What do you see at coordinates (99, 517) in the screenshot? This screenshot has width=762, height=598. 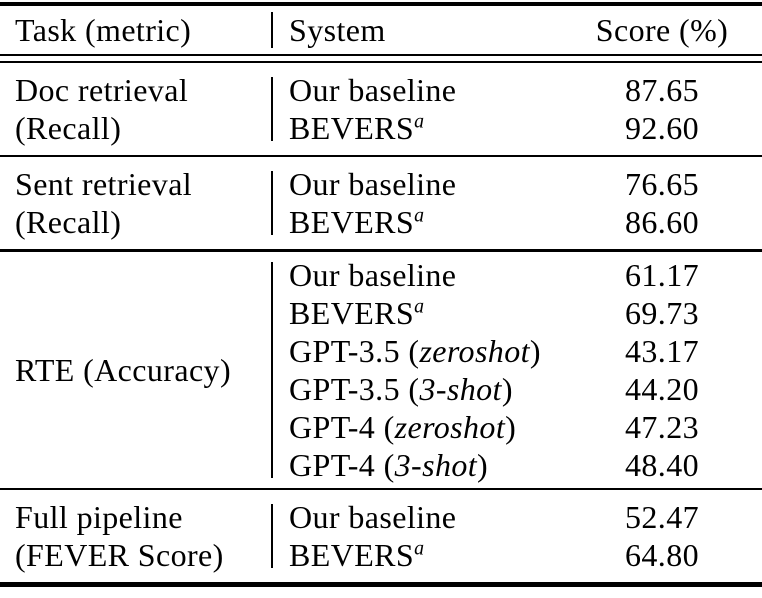 I see `task-line: Full pipeline` at bounding box center [99, 517].